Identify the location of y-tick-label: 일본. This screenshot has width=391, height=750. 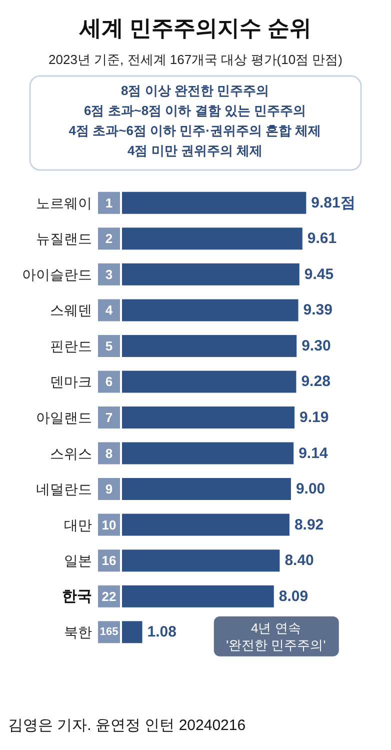
(78, 560).